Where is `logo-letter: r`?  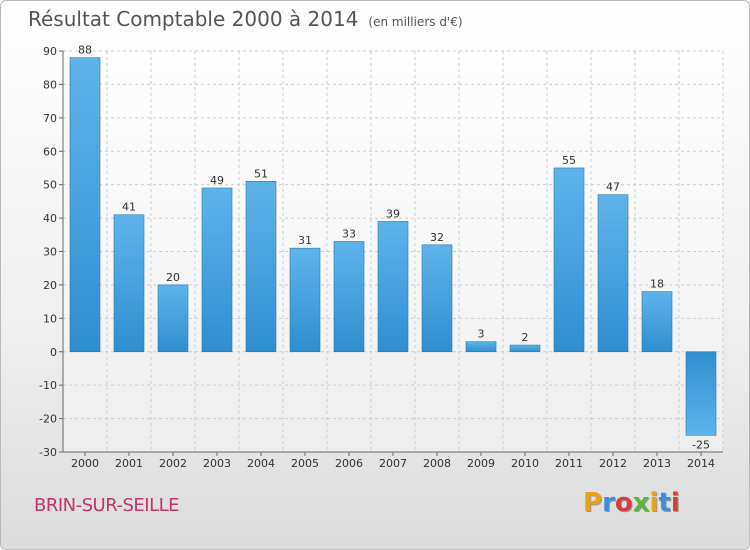
logo-letter: r is located at coordinates (608, 503).